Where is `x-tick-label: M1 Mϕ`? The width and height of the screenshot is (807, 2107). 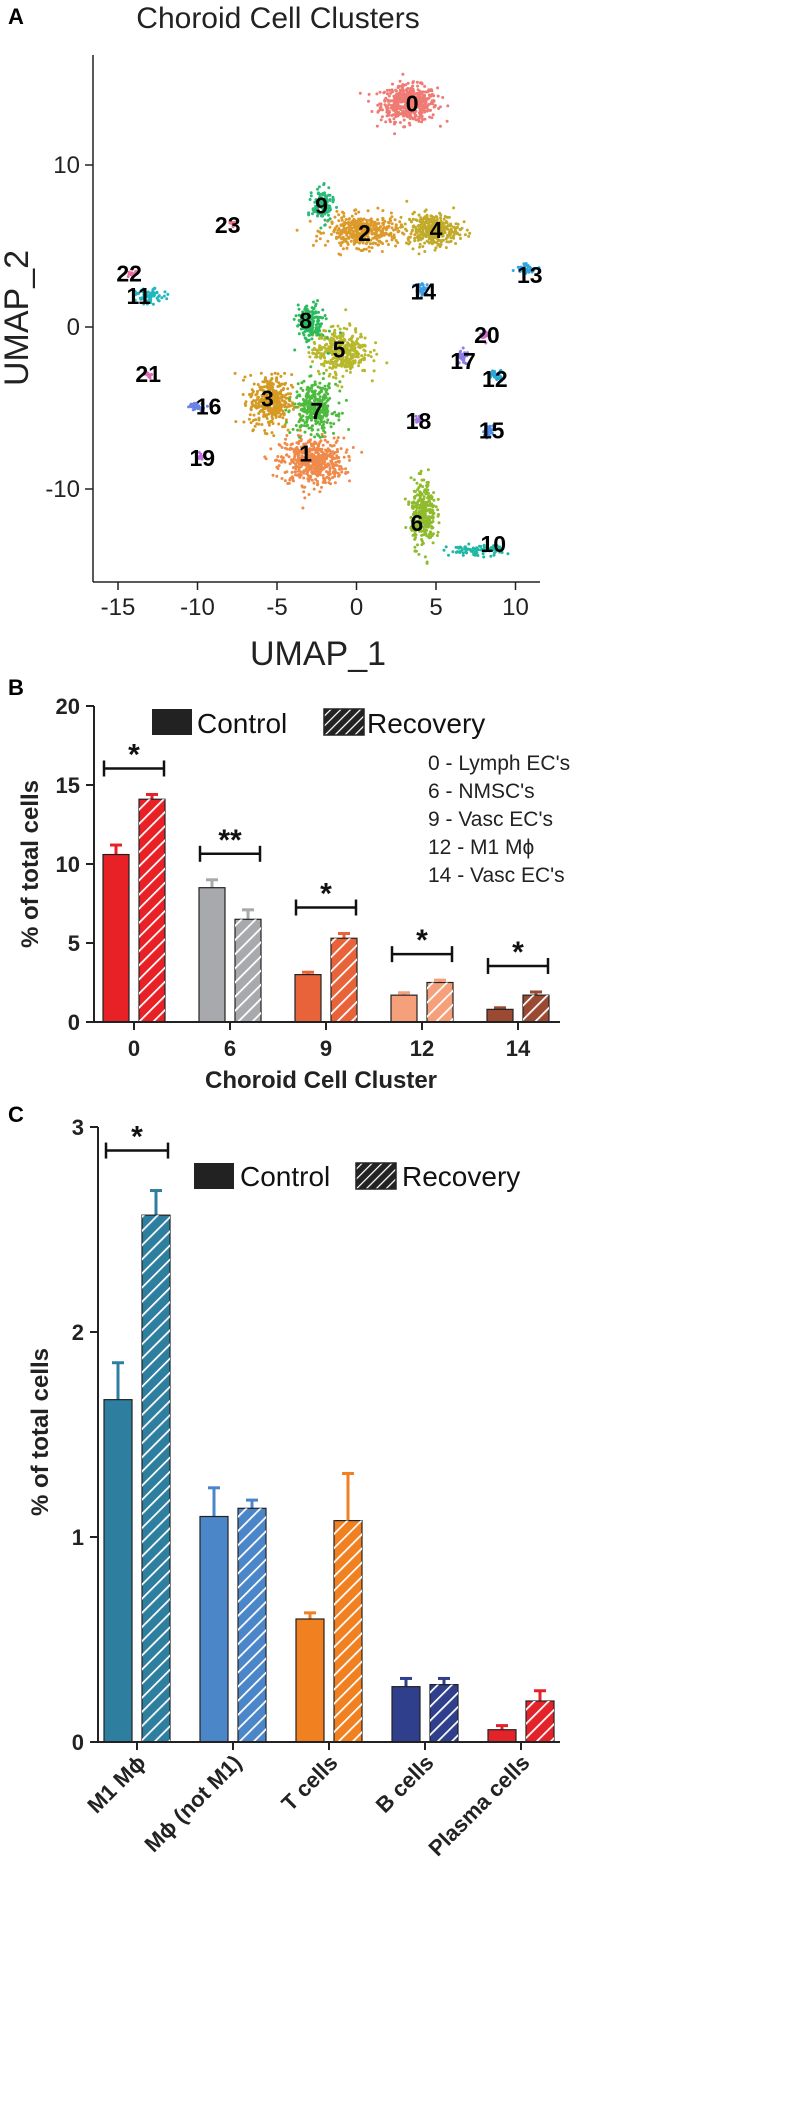 x-tick-label: M1 Mϕ is located at coordinates (116, 1784).